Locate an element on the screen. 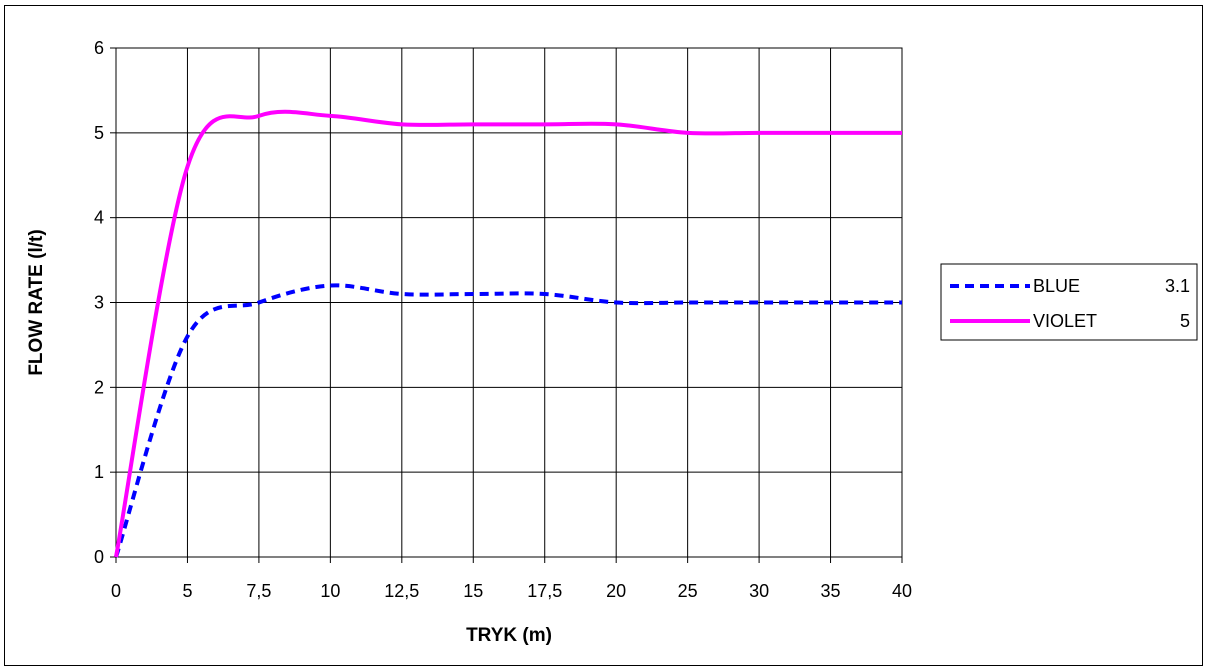 The height and width of the screenshot is (672, 1210). x-axis-title: TRYK (m) is located at coordinates (509, 635).